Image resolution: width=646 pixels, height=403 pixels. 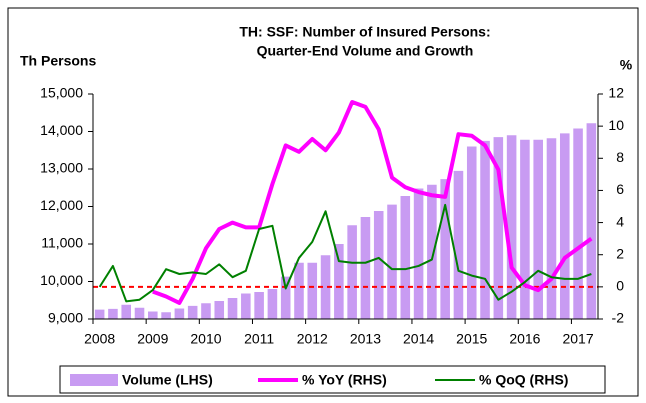 I want to click on x-tick-label: 2015, so click(x=471, y=339).